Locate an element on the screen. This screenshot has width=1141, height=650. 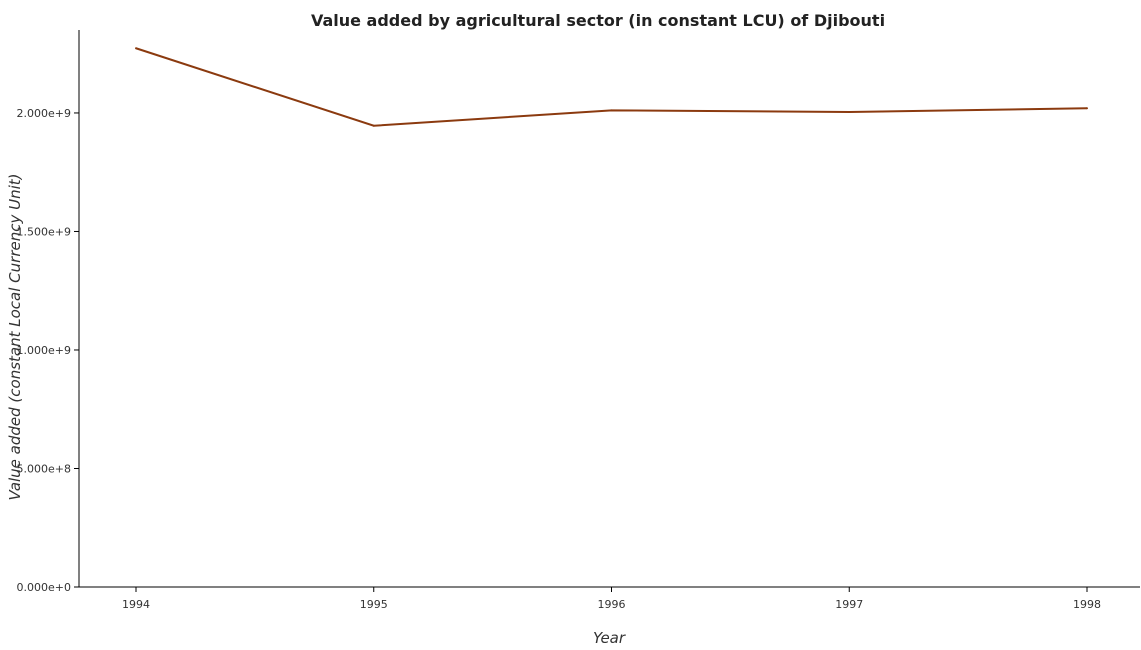
y-tick-label: 1.000e+9 is located at coordinates (44, 350).